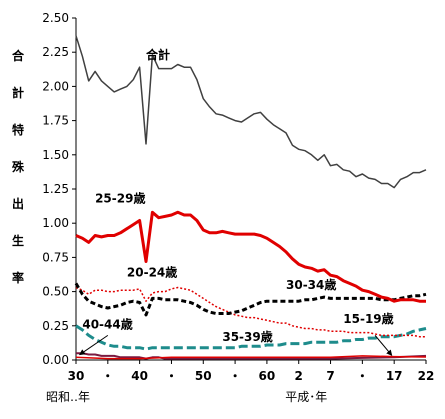  What do you see at coordinates (18, 240) in the screenshot?
I see `y-axis-label-char: 生` at bounding box center [18, 240].